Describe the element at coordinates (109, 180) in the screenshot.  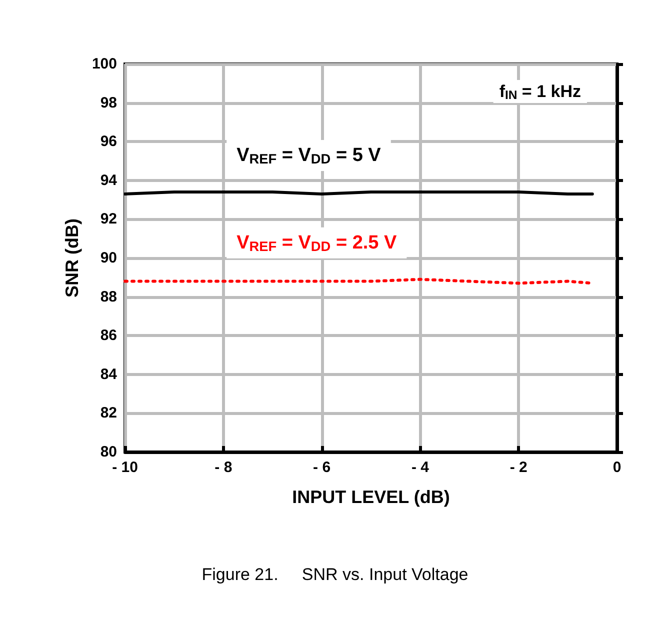
I see `y-tick-label: 94` at that location.